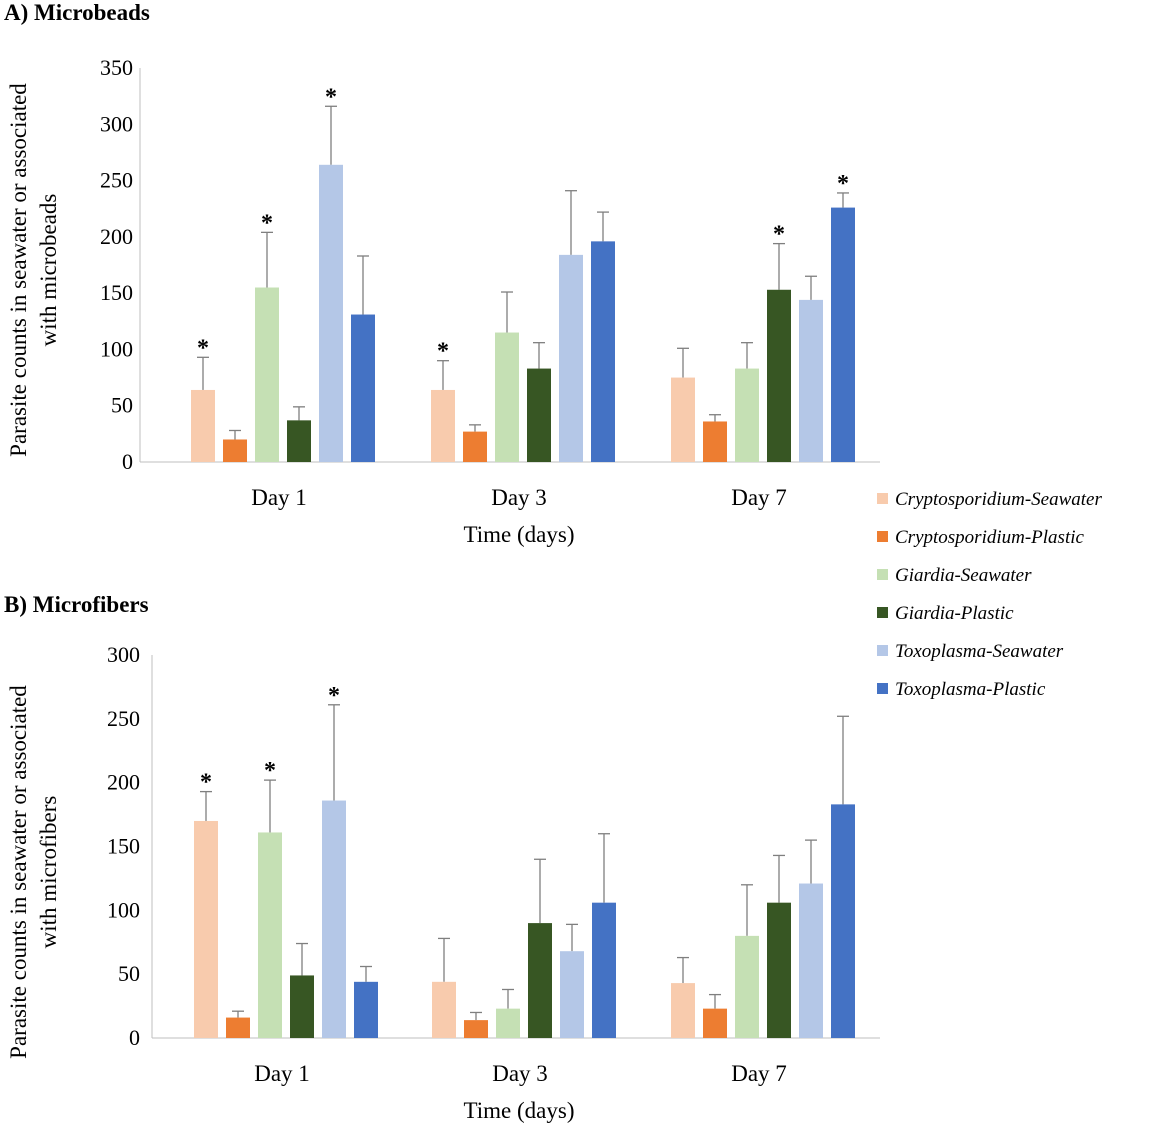  Describe the element at coordinates (116, 67) in the screenshot. I see `y-tick-label: 350` at that location.